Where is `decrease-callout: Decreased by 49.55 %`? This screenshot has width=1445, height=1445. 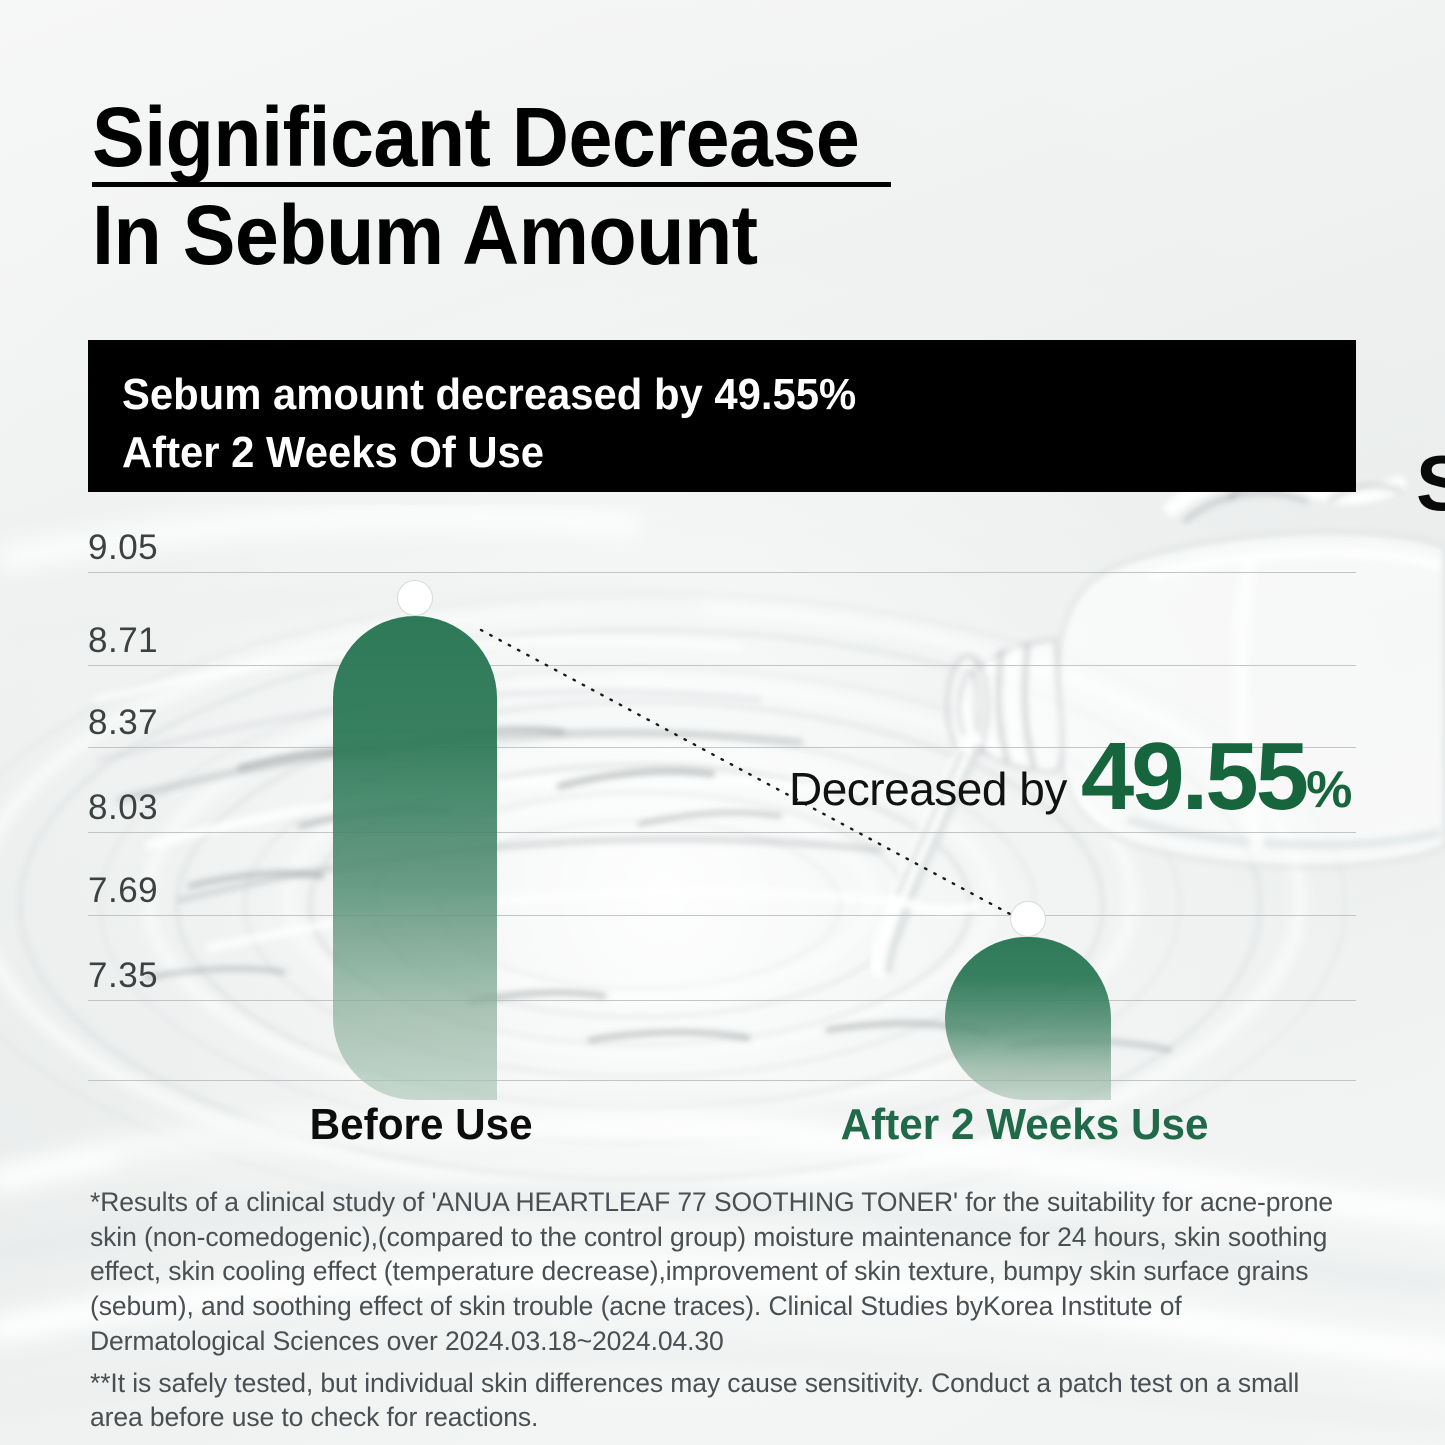
decrease-callout: Decreased by 49.55 % is located at coordinates (1070, 774).